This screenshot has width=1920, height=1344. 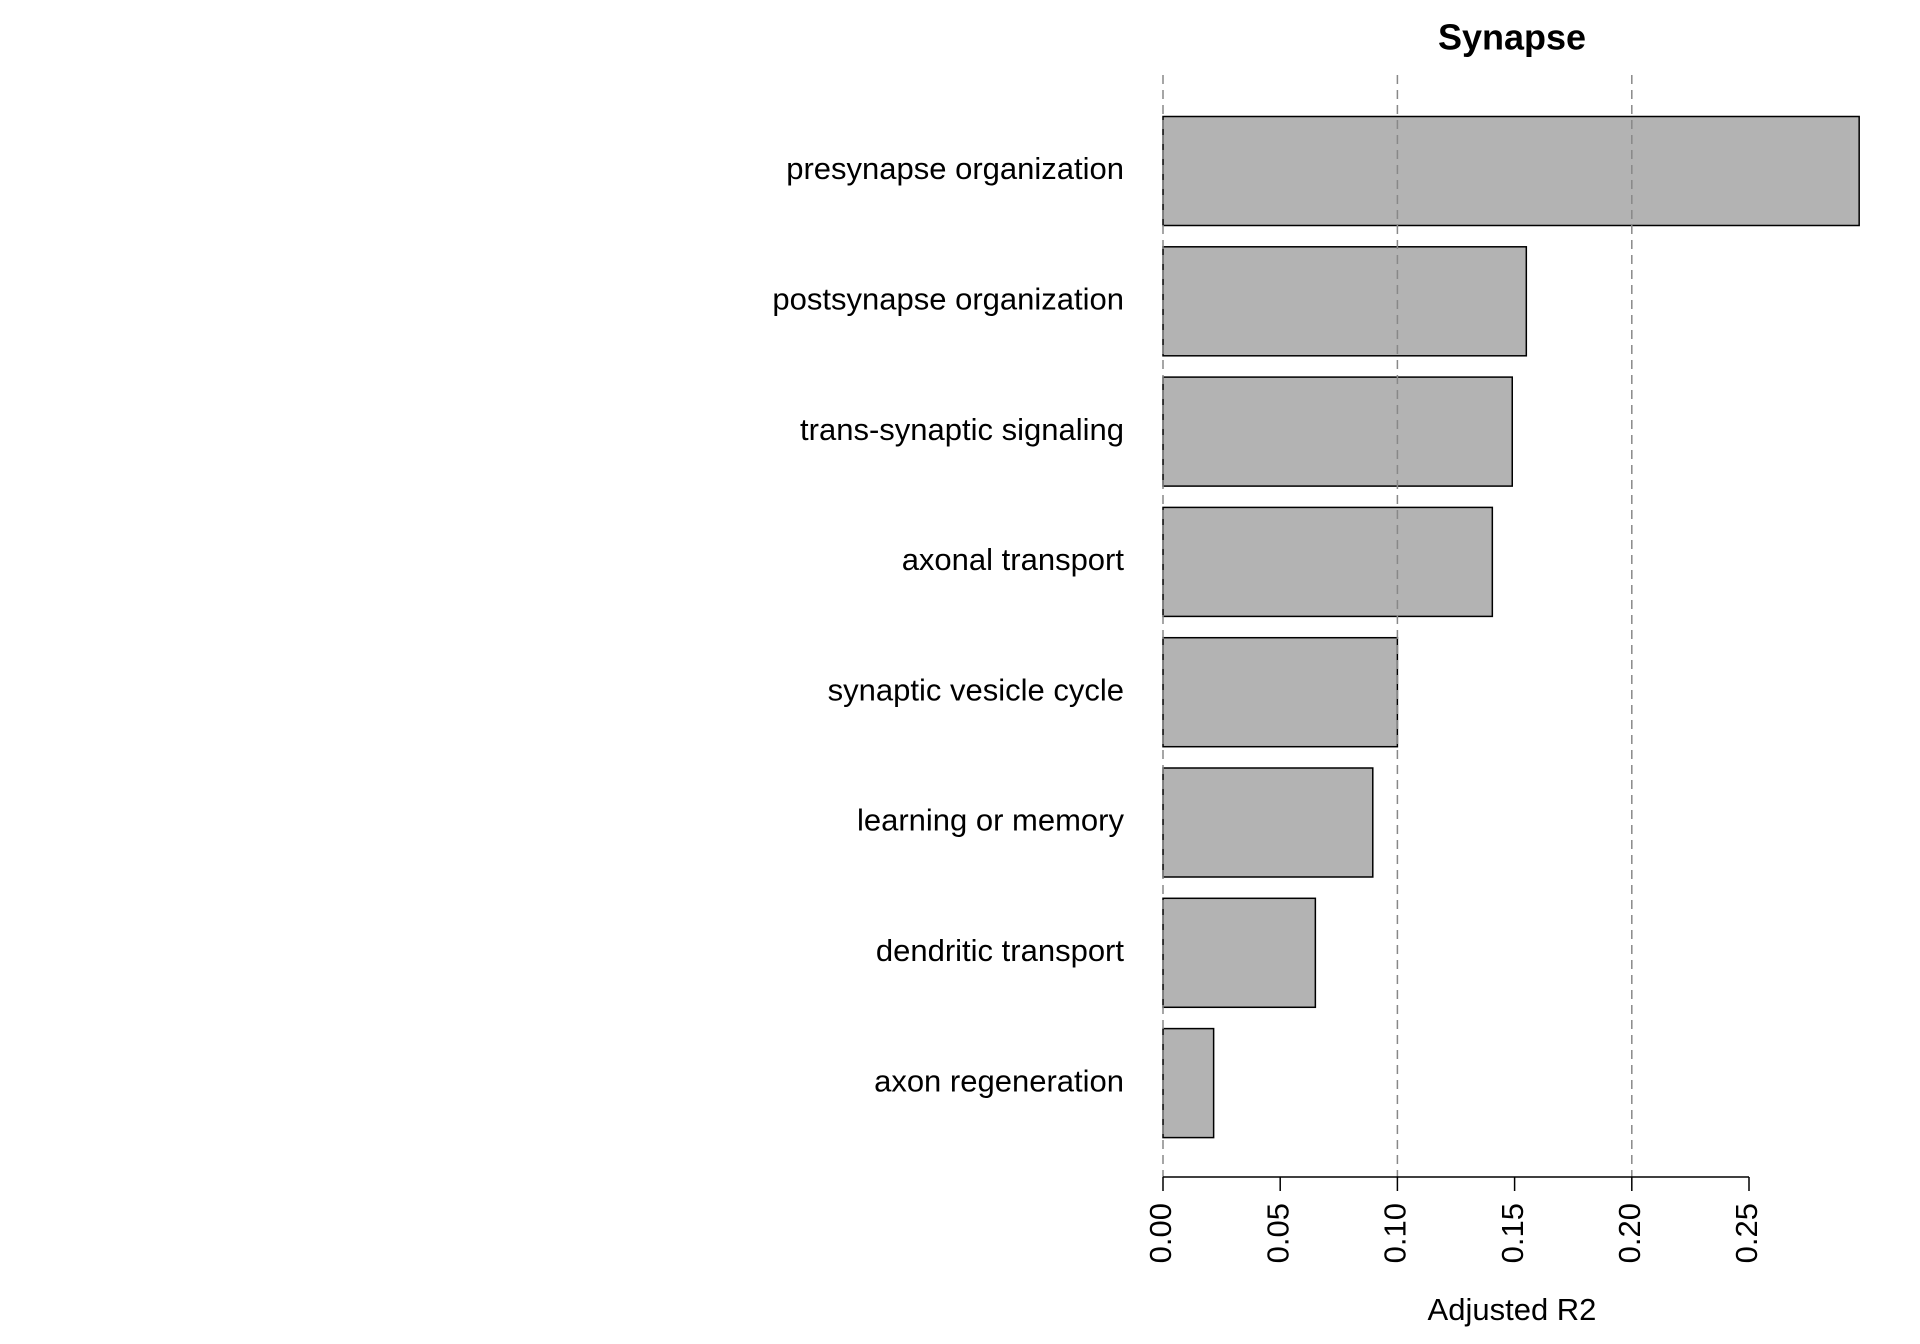 What do you see at coordinates (1746, 1233) in the screenshot?
I see `x-tick-label: 0.25` at bounding box center [1746, 1233].